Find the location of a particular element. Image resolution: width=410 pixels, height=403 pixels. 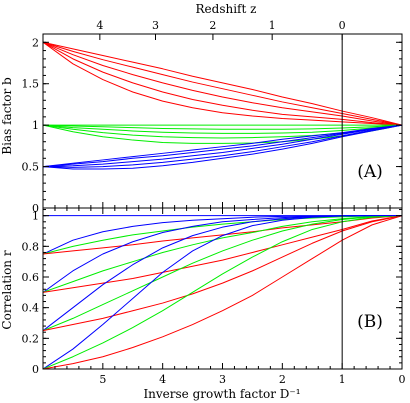

panel-a-ylabel: Bias factor b is located at coordinates (7, 116).